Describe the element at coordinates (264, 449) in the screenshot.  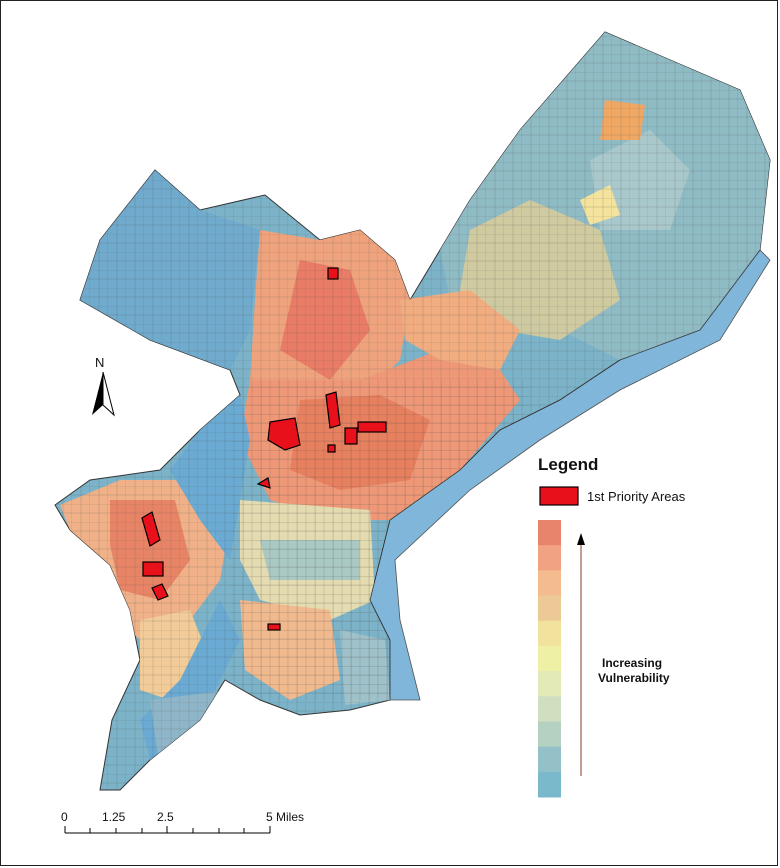
I see `priority-areas` at that location.